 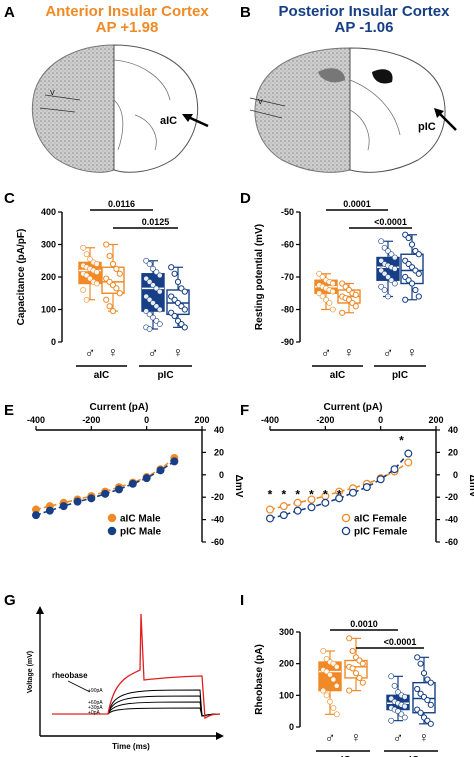 What do you see at coordinates (259, 679) in the screenshot?
I see `i-y-axis-label: Rheobase (pA)` at bounding box center [259, 679].